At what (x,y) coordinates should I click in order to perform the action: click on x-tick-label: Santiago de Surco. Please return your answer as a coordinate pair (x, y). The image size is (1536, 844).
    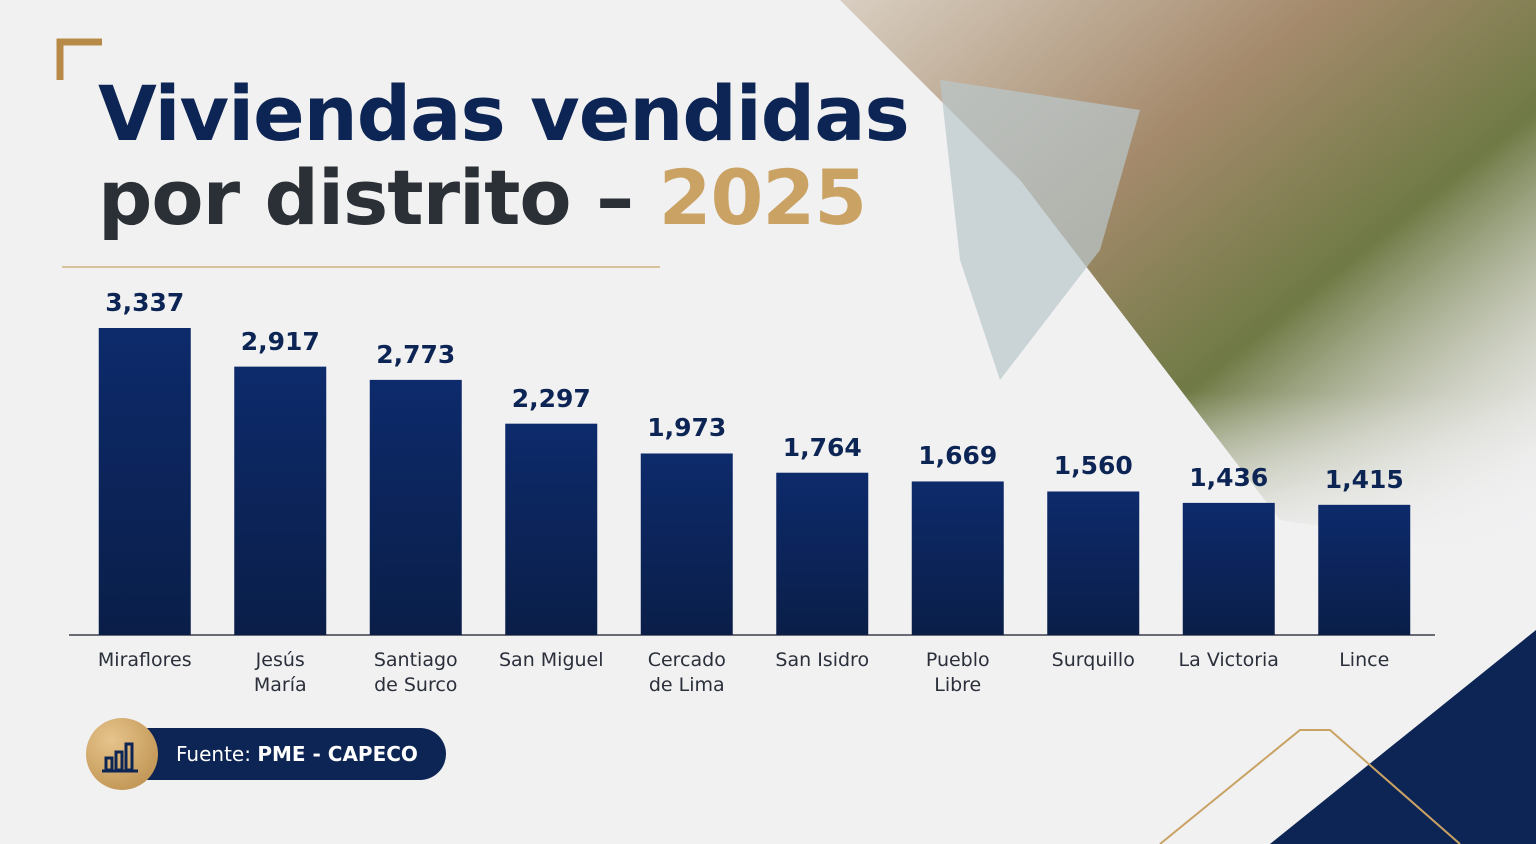
    Looking at the image, I should click on (415, 672).